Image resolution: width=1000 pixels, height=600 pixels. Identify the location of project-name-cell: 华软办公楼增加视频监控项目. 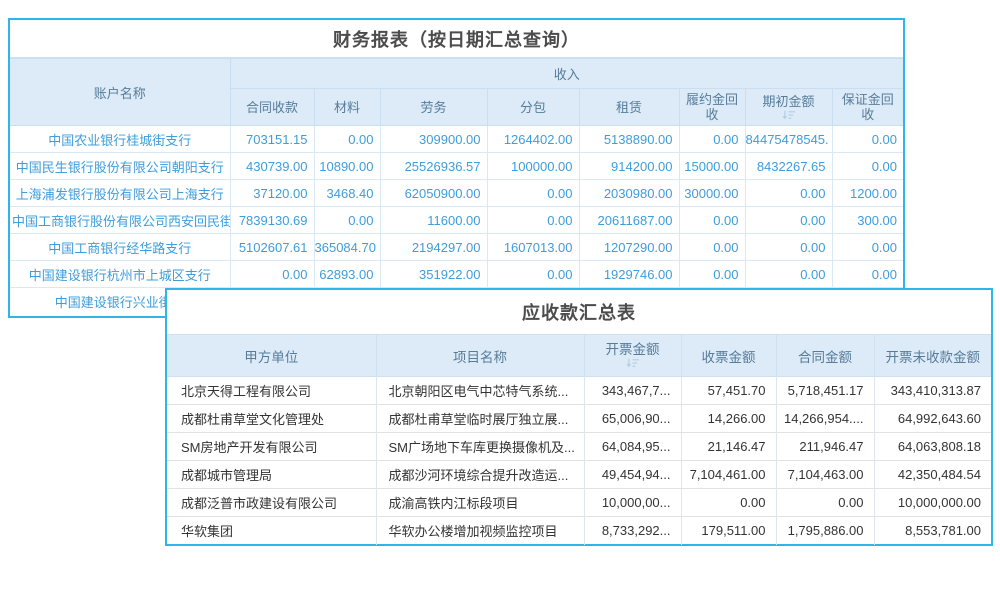
(480, 530).